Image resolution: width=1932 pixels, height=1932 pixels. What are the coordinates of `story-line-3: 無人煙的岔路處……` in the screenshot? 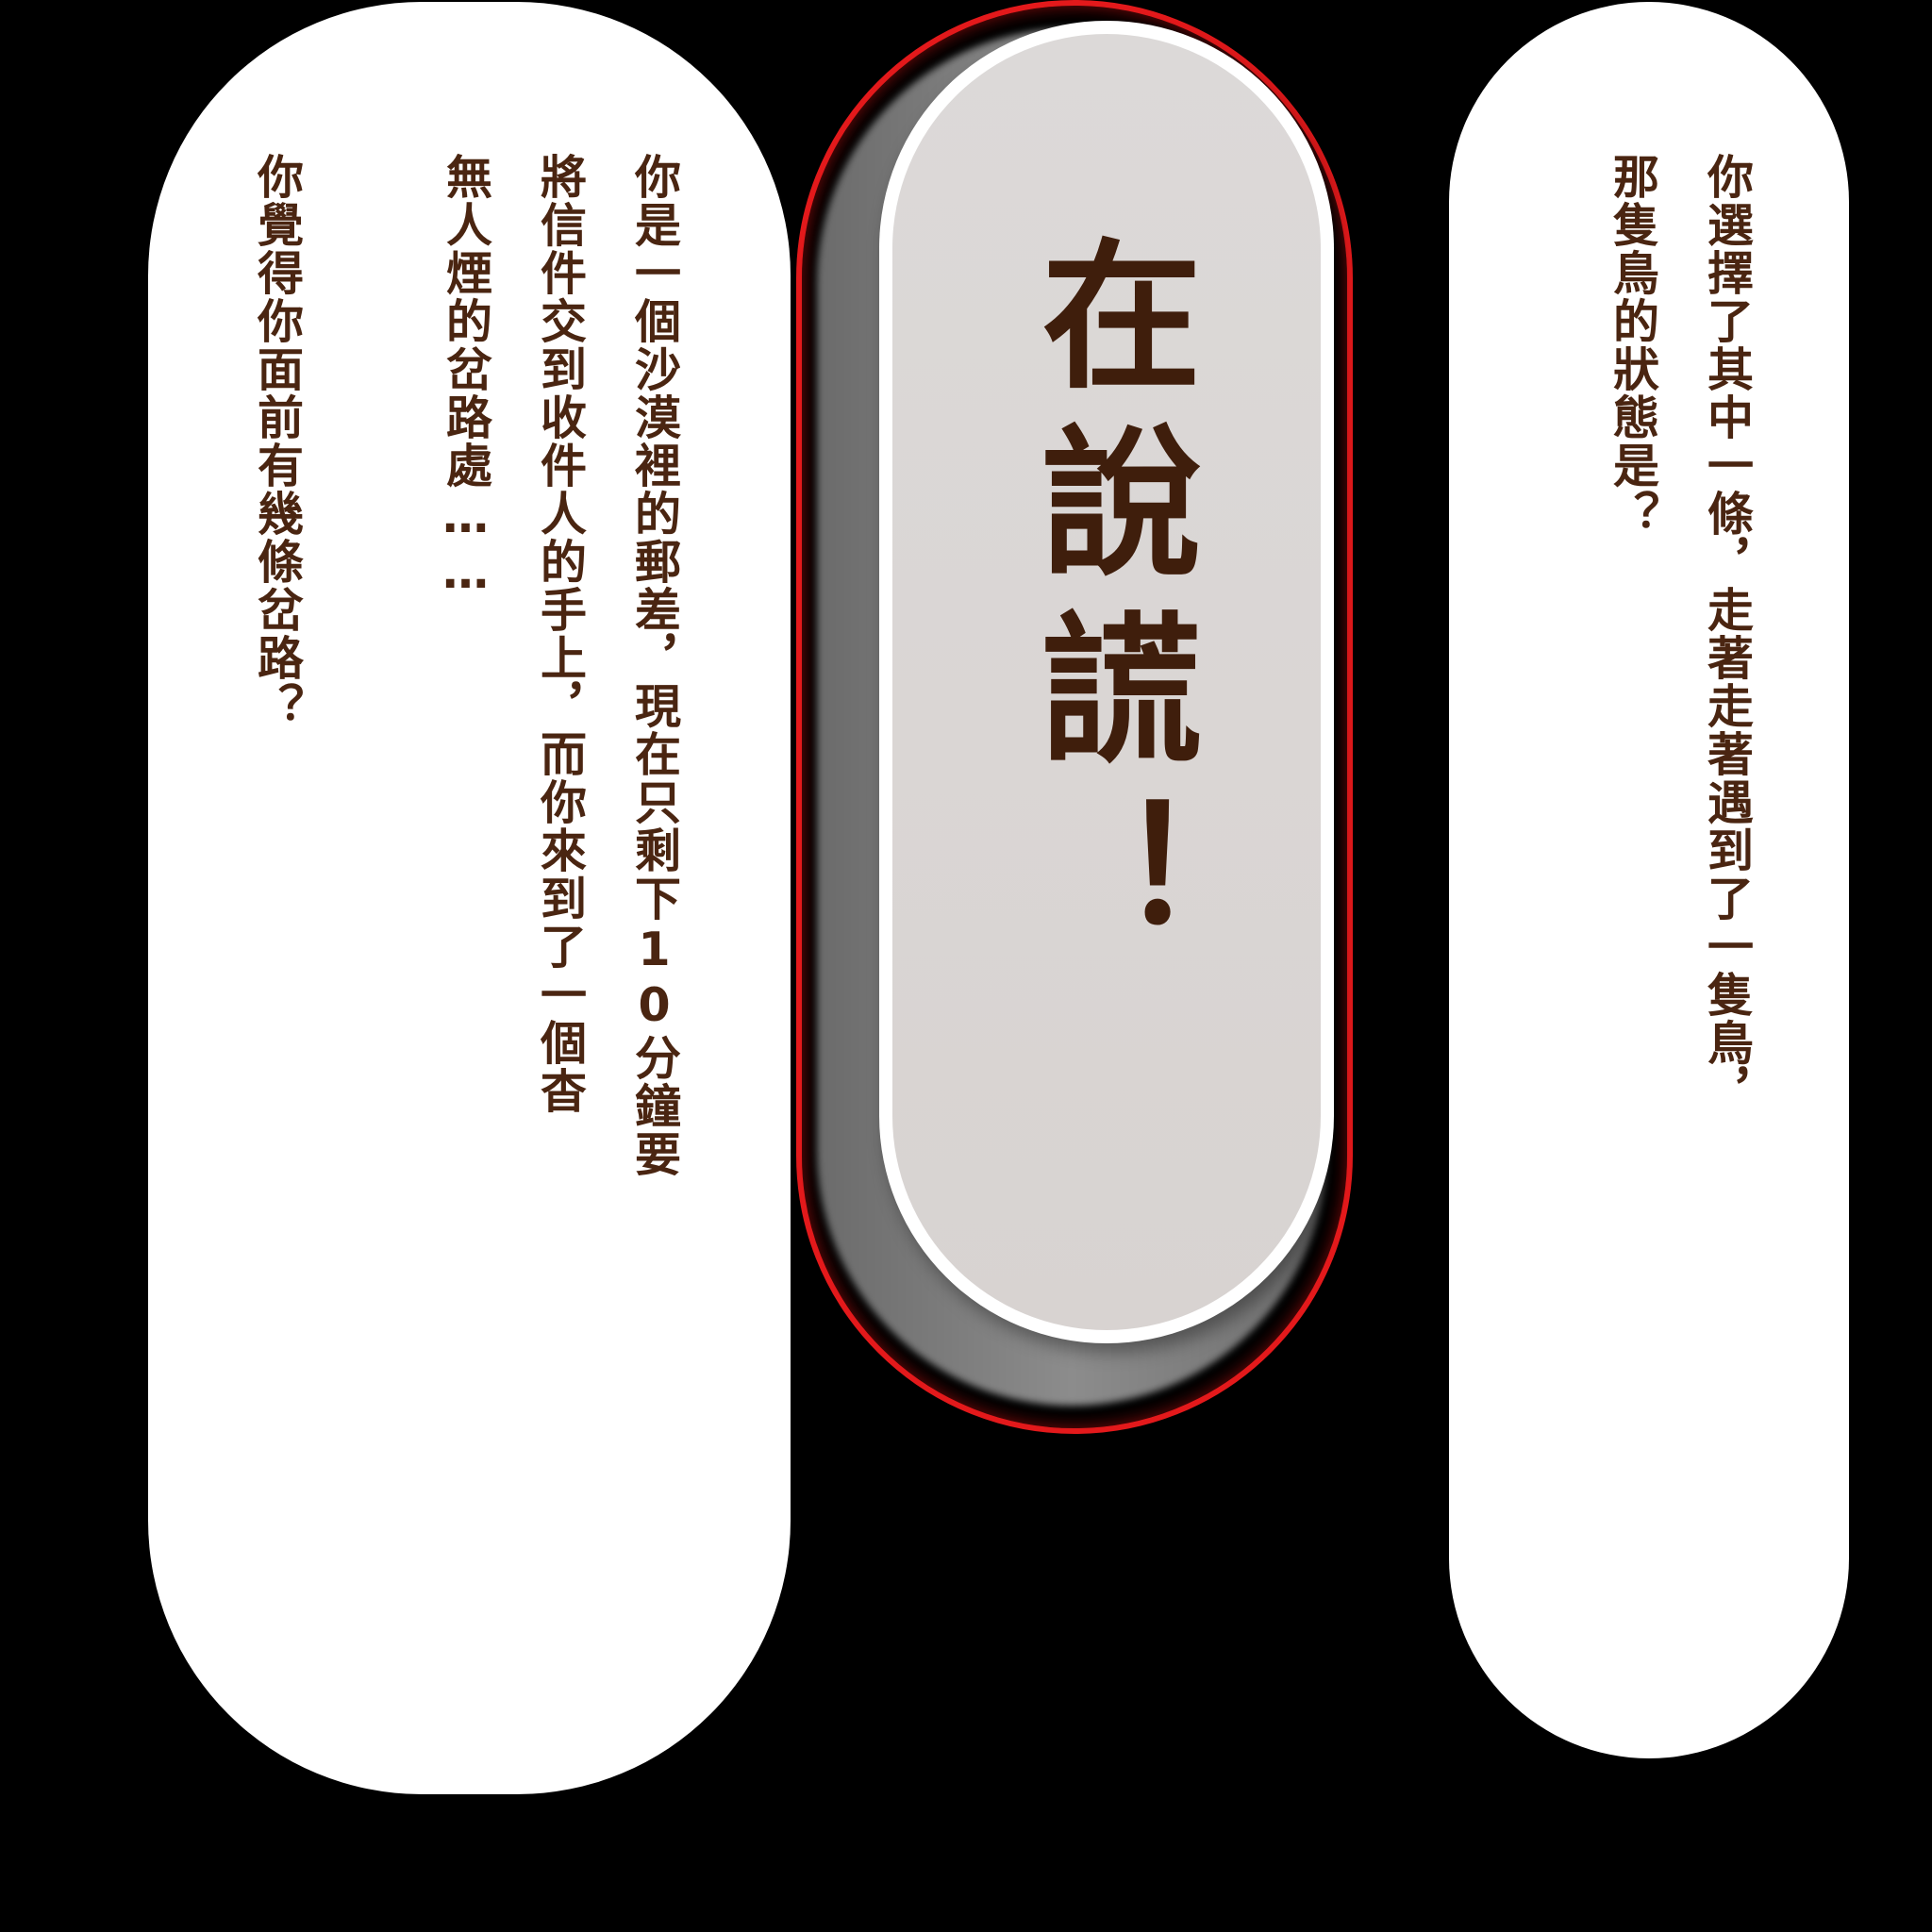 It's located at (466, 377).